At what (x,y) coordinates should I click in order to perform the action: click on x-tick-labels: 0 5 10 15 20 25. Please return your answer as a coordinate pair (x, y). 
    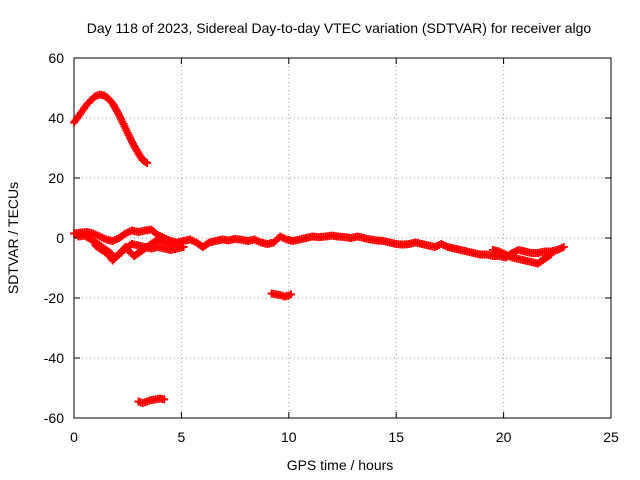
    Looking at the image, I should click on (344, 437).